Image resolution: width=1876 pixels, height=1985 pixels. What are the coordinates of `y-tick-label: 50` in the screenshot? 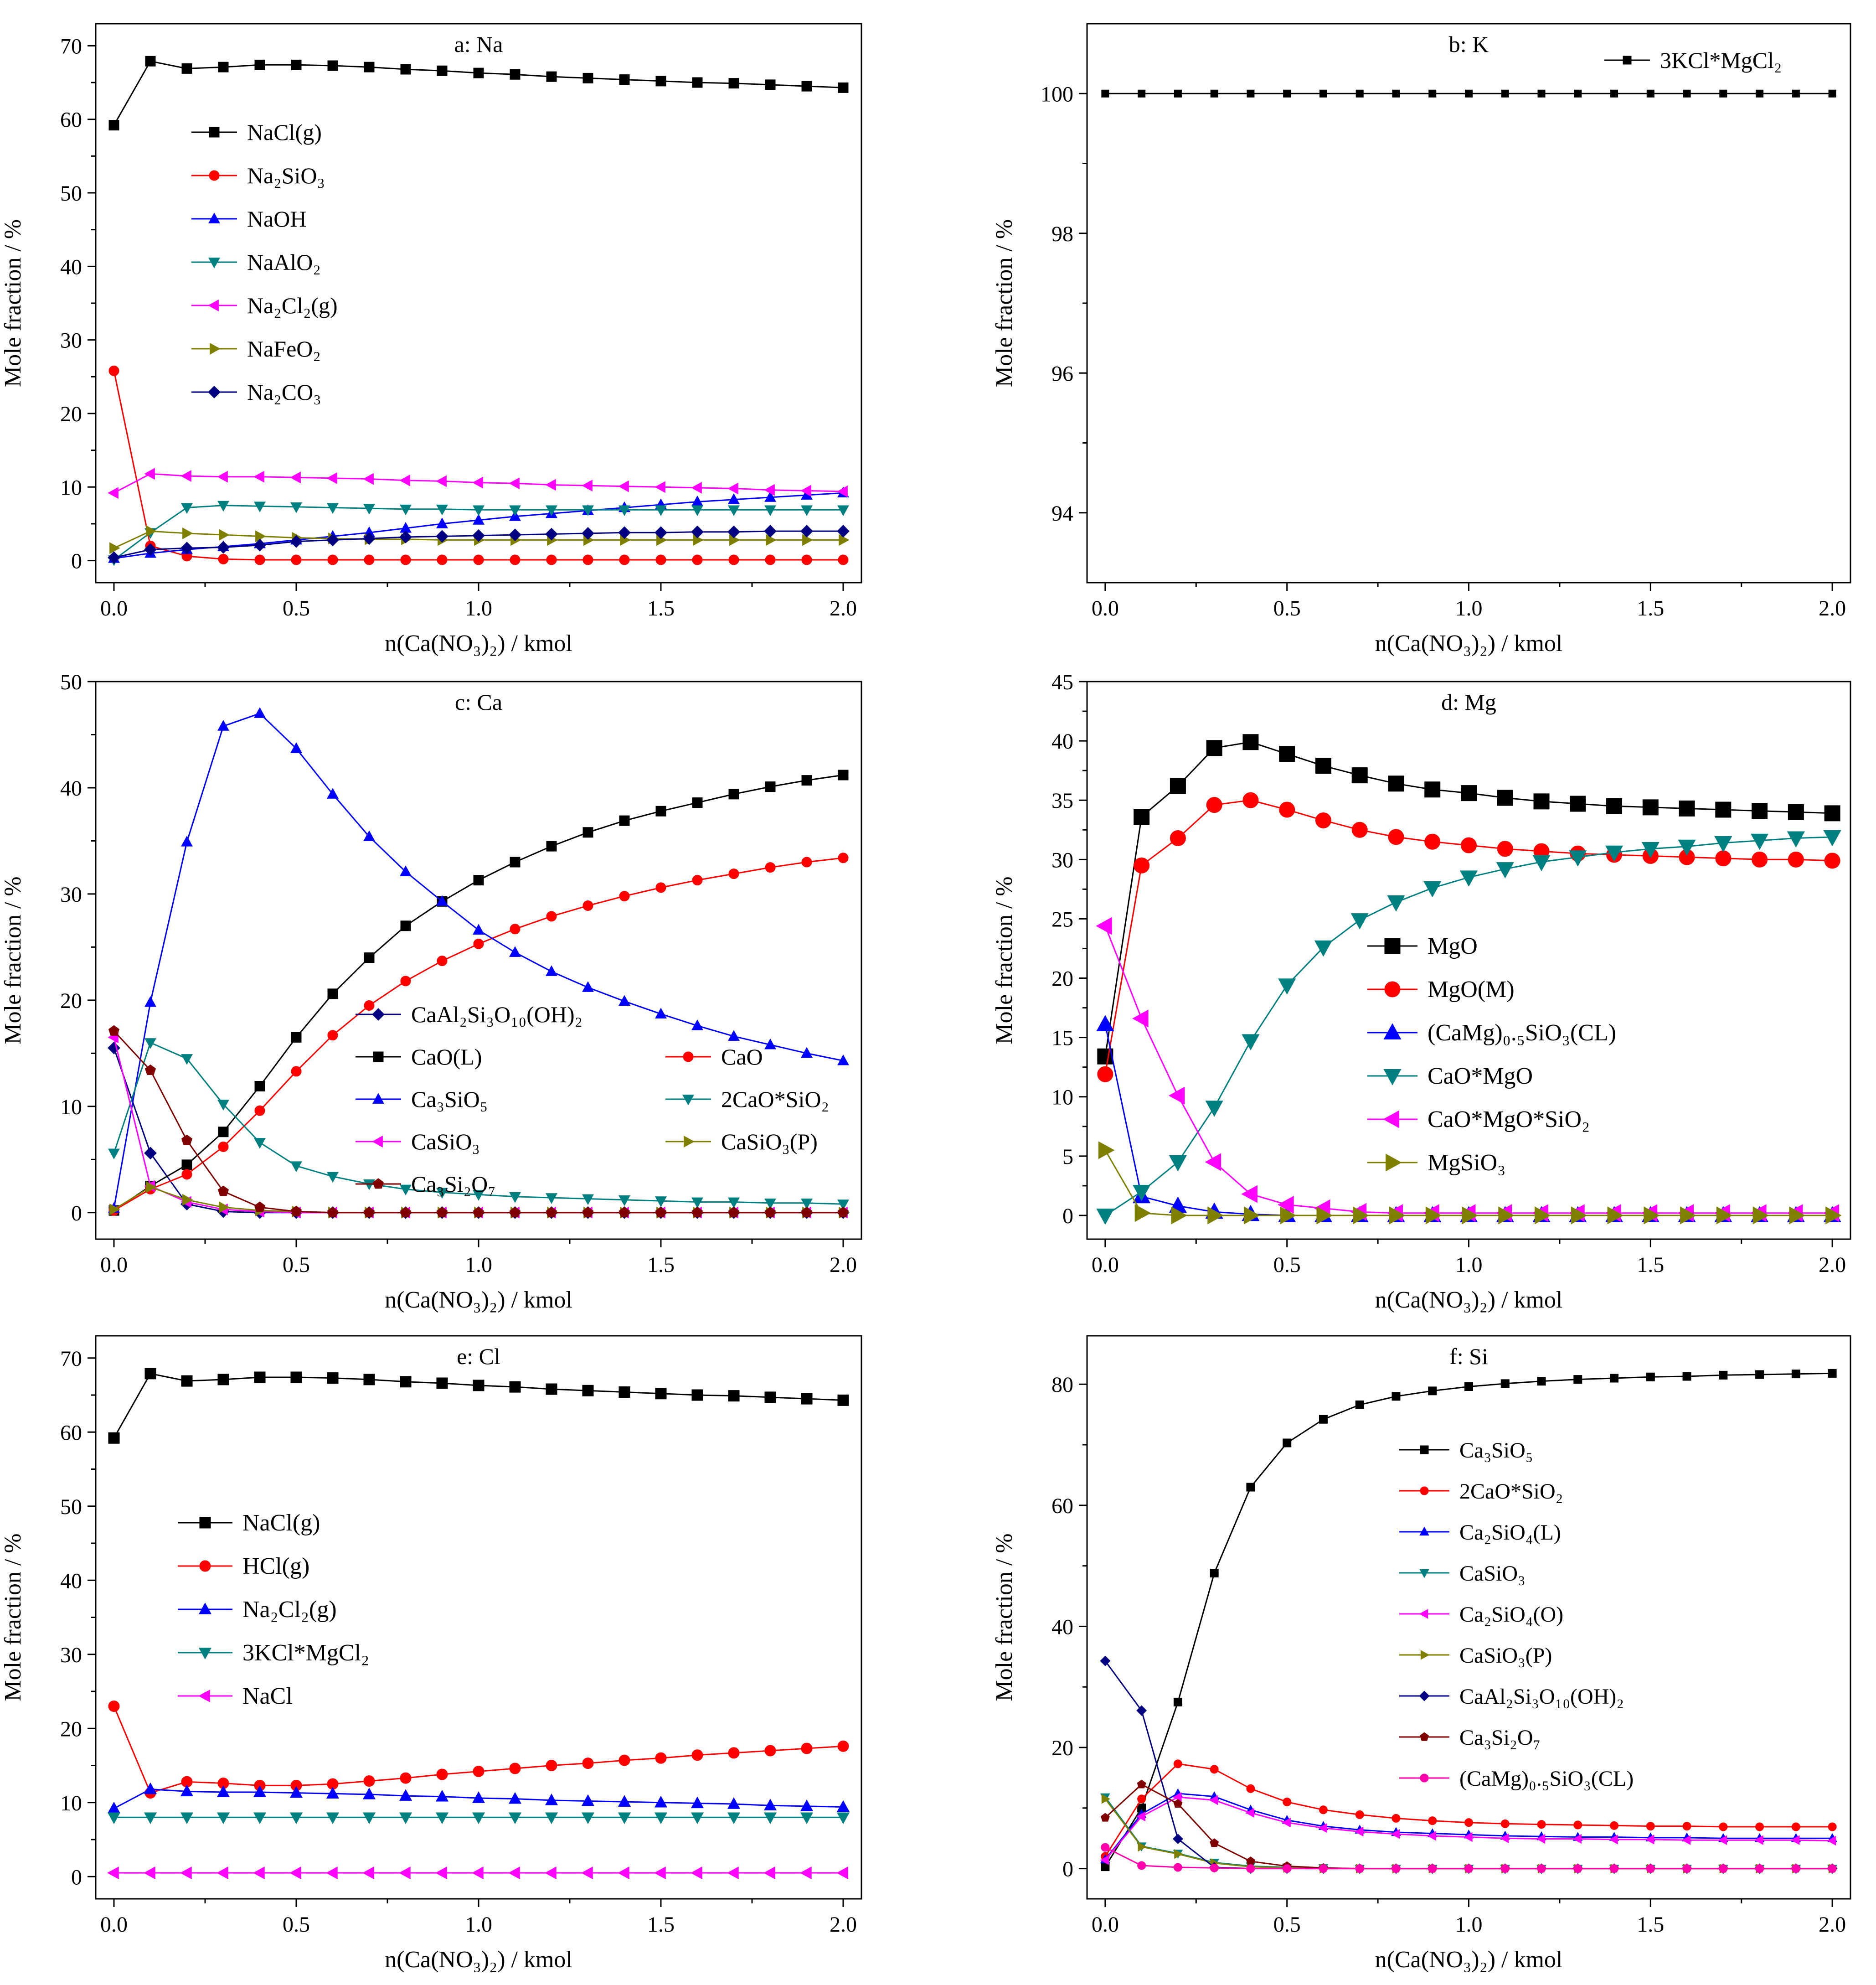 It's located at (71, 1507).